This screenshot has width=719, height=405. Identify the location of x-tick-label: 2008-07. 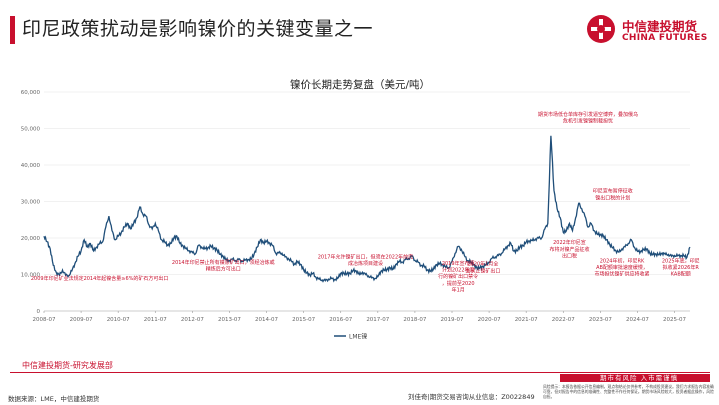
(44, 320).